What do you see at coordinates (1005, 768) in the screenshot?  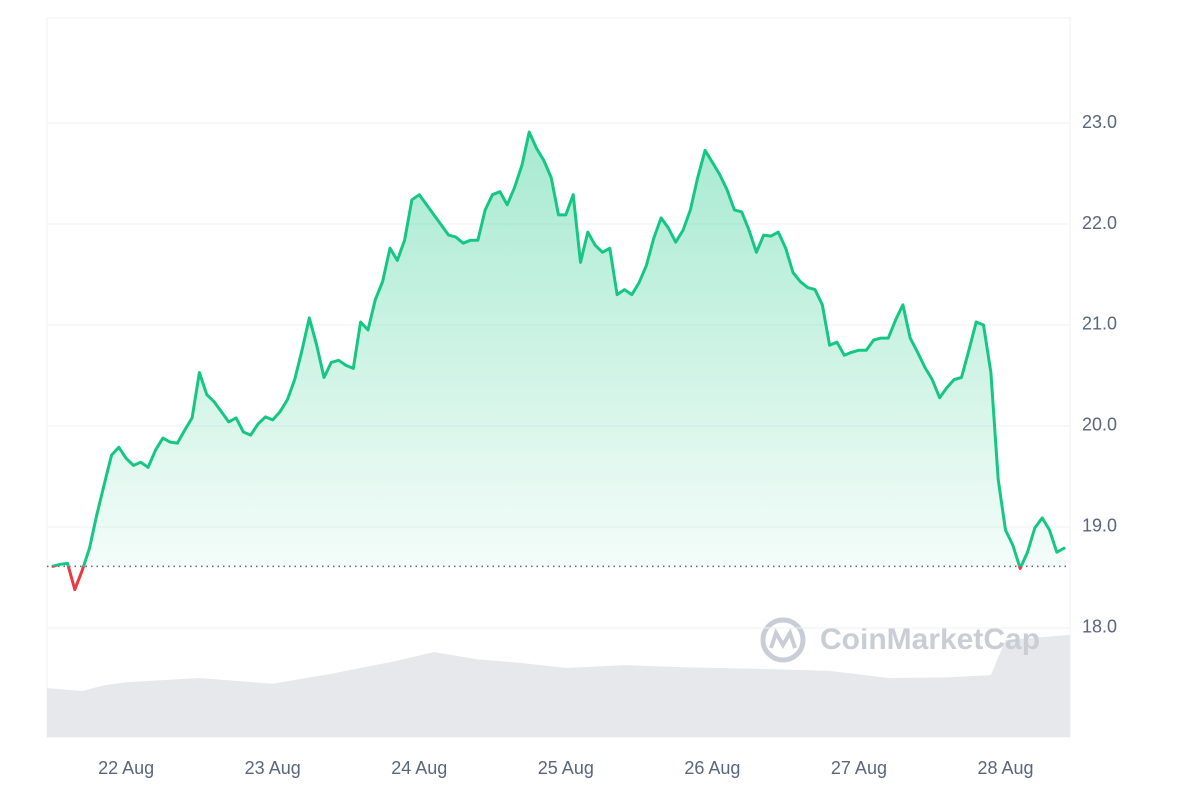 I see `x-tick-label: 28 Aug` at bounding box center [1005, 768].